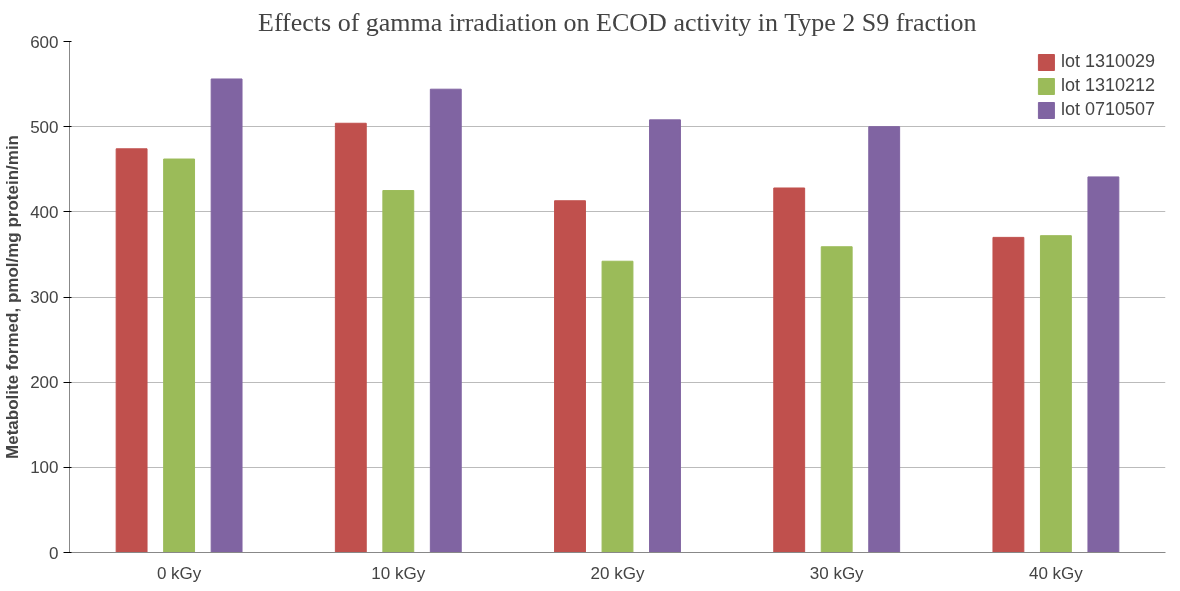 The image size is (1180, 591). What do you see at coordinates (44, 383) in the screenshot?
I see `y-tick-label: 200` at bounding box center [44, 383].